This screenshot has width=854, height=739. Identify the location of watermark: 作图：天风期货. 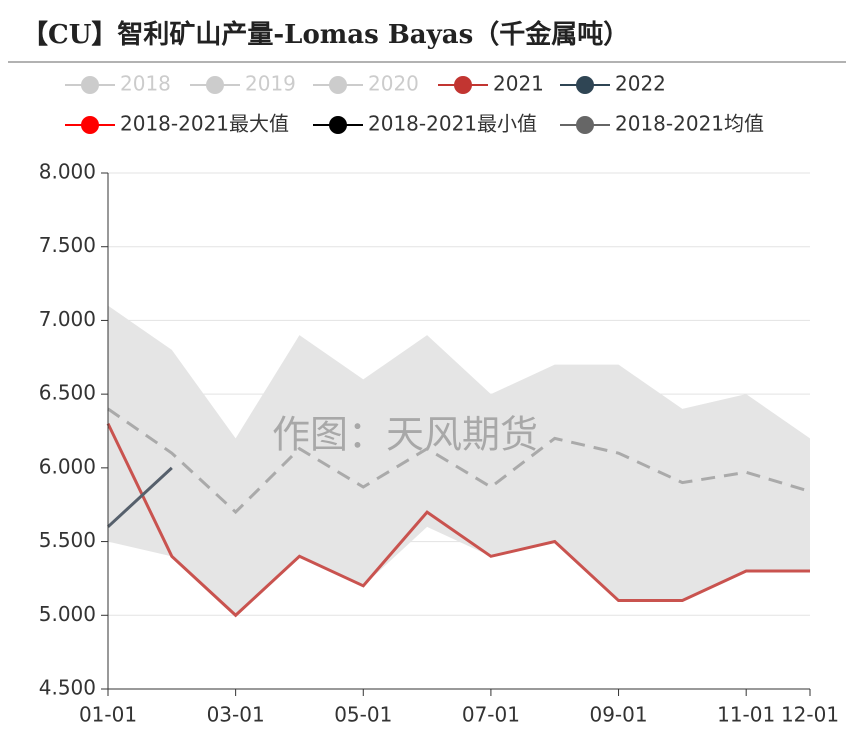
(405, 435).